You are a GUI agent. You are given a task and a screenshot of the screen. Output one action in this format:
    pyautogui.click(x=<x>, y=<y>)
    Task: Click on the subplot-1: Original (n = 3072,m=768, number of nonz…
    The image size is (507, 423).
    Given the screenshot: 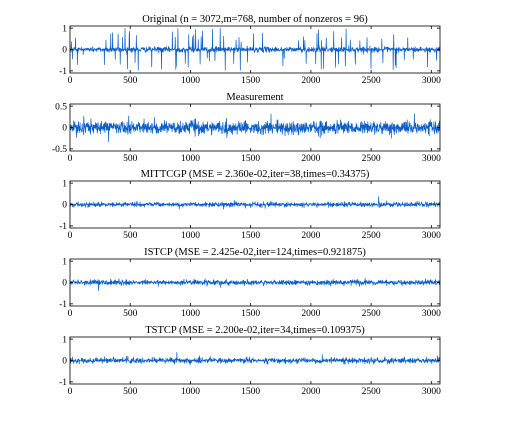 What is the action you would take?
    pyautogui.click(x=250, y=50)
    